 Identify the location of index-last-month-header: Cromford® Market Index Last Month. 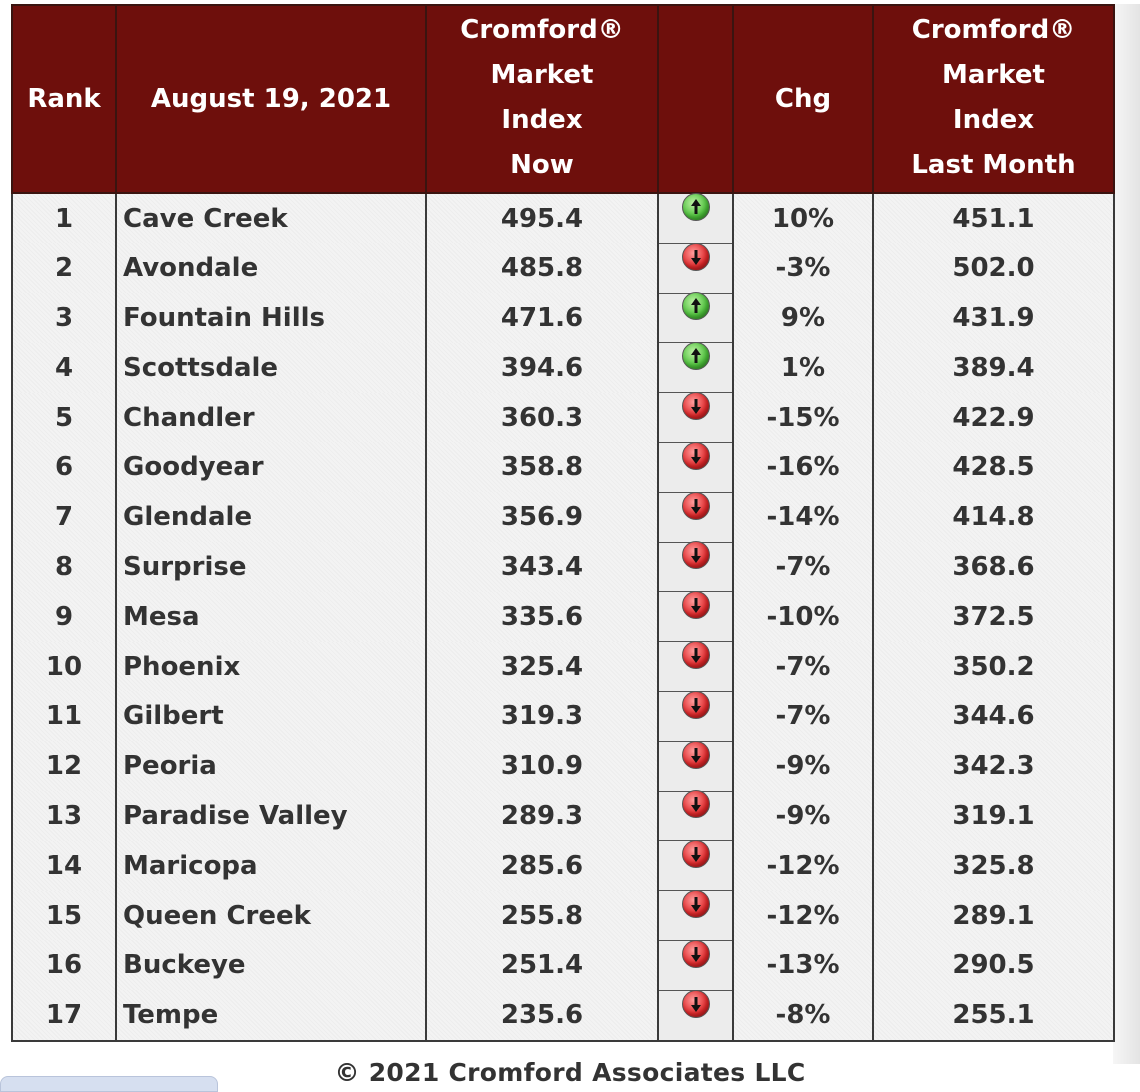
(993, 99).